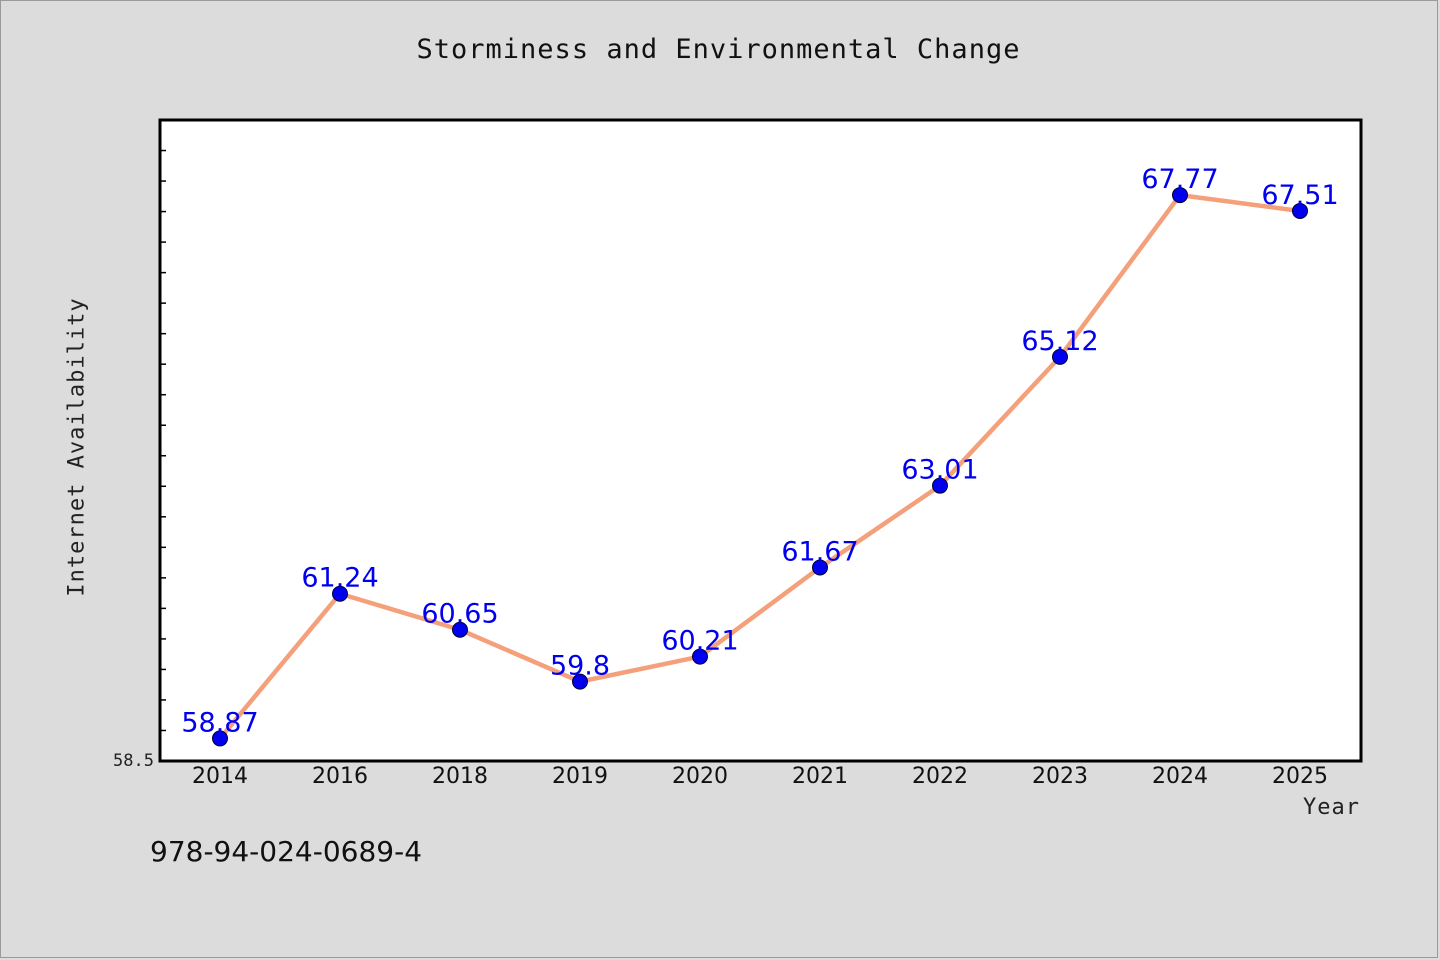 The height and width of the screenshot is (960, 1440). Describe the element at coordinates (1180, 776) in the screenshot. I see `x-tick-label: 2024` at that location.